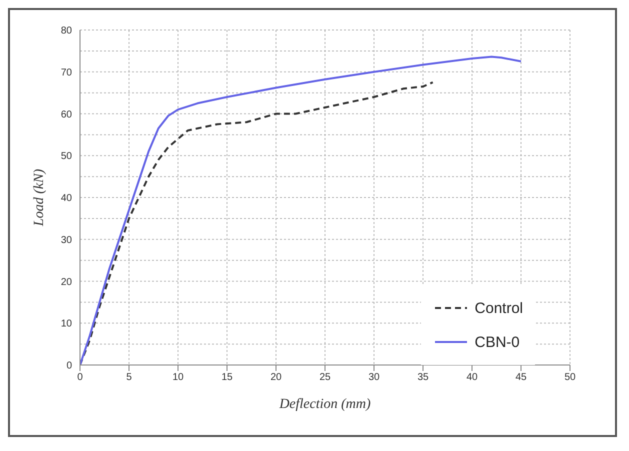  I want to click on x-tick-label: 45, so click(521, 378).